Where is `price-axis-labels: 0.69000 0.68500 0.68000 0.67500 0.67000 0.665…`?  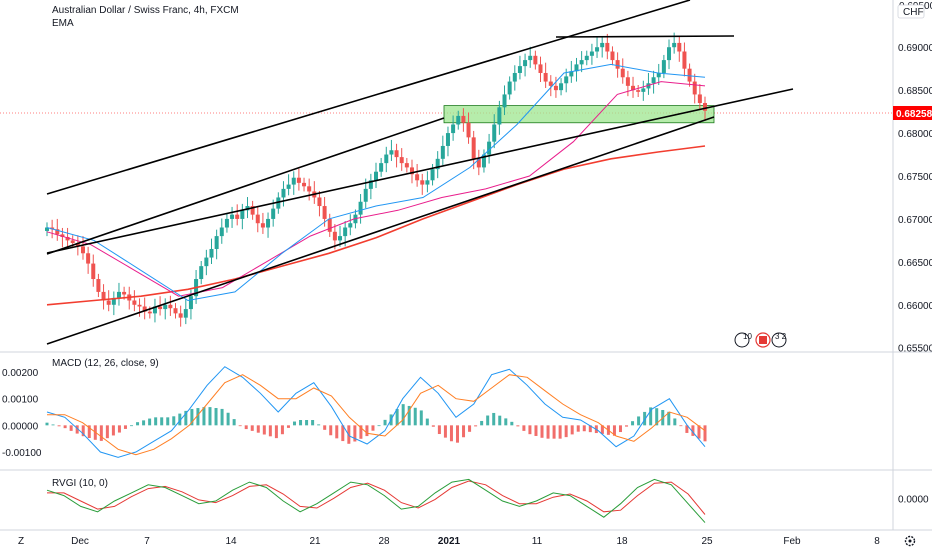
price-axis-labels: 0.69000 0.68500 0.68000 0.67500 0.67000 0.665… is located at coordinates (915, 198).